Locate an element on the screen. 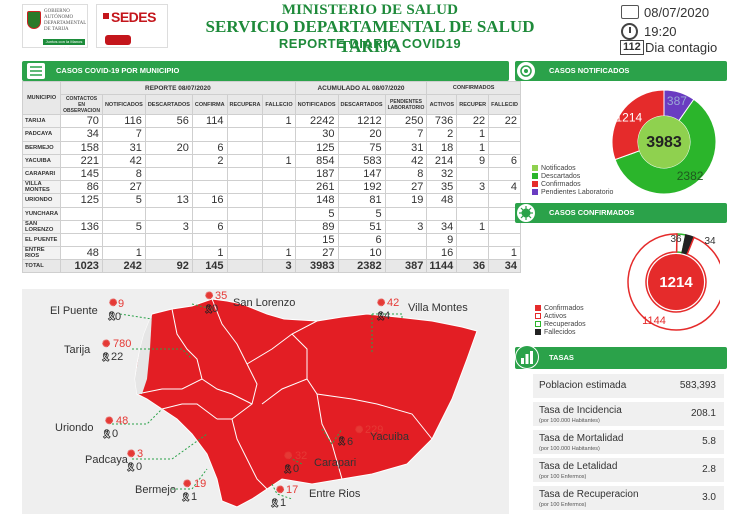  table-row: VILLA MONTES 86 27 261 192 27 35 3 4 is located at coordinates (271, 187).